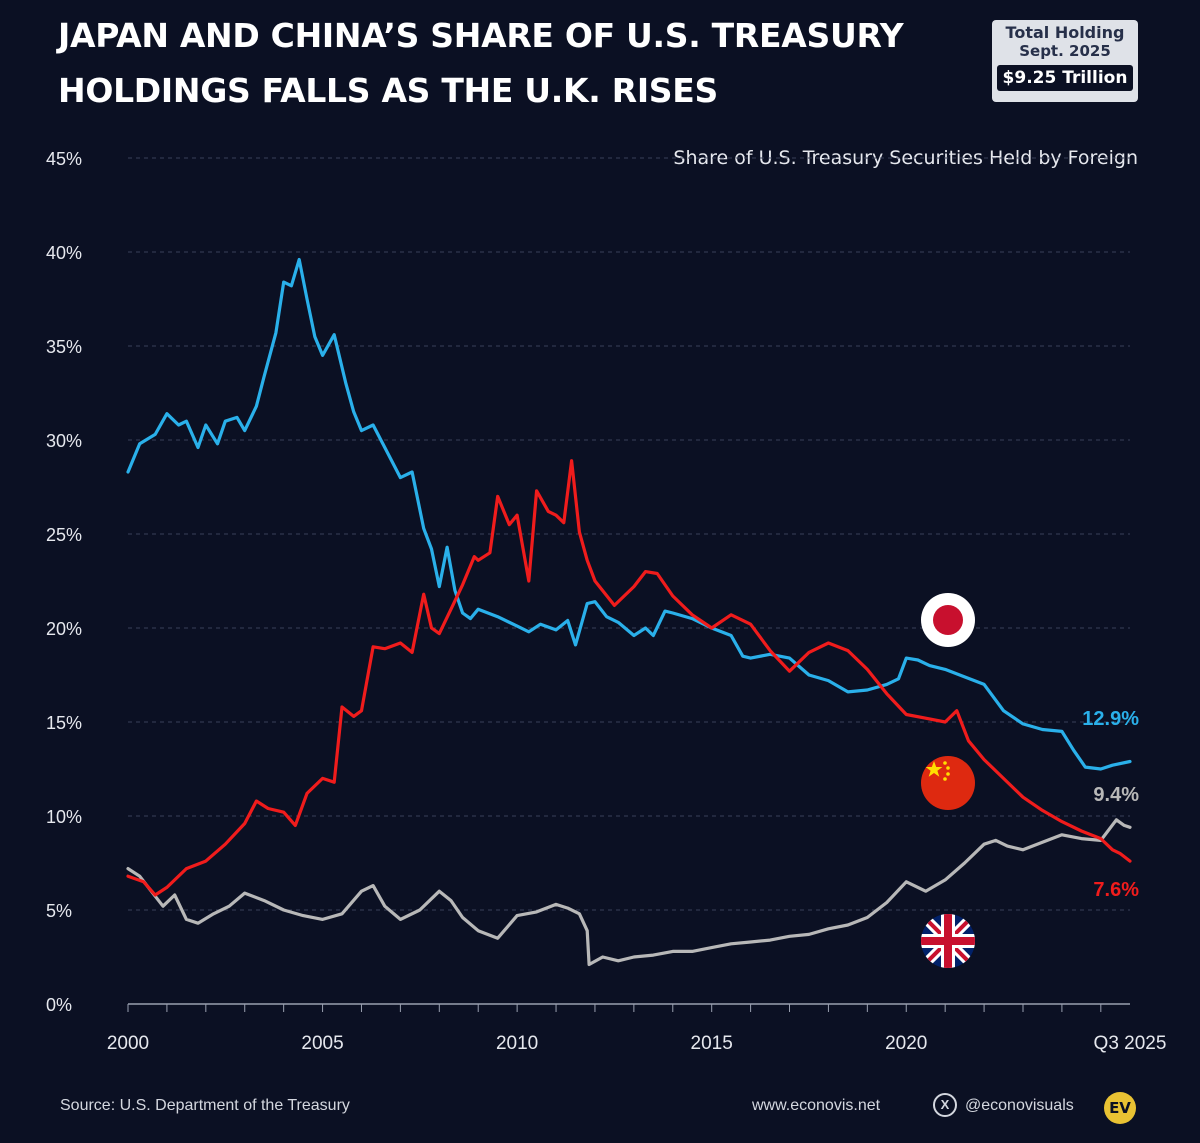  What do you see at coordinates (64, 159) in the screenshot?
I see `y-tick-label: 45%` at bounding box center [64, 159].